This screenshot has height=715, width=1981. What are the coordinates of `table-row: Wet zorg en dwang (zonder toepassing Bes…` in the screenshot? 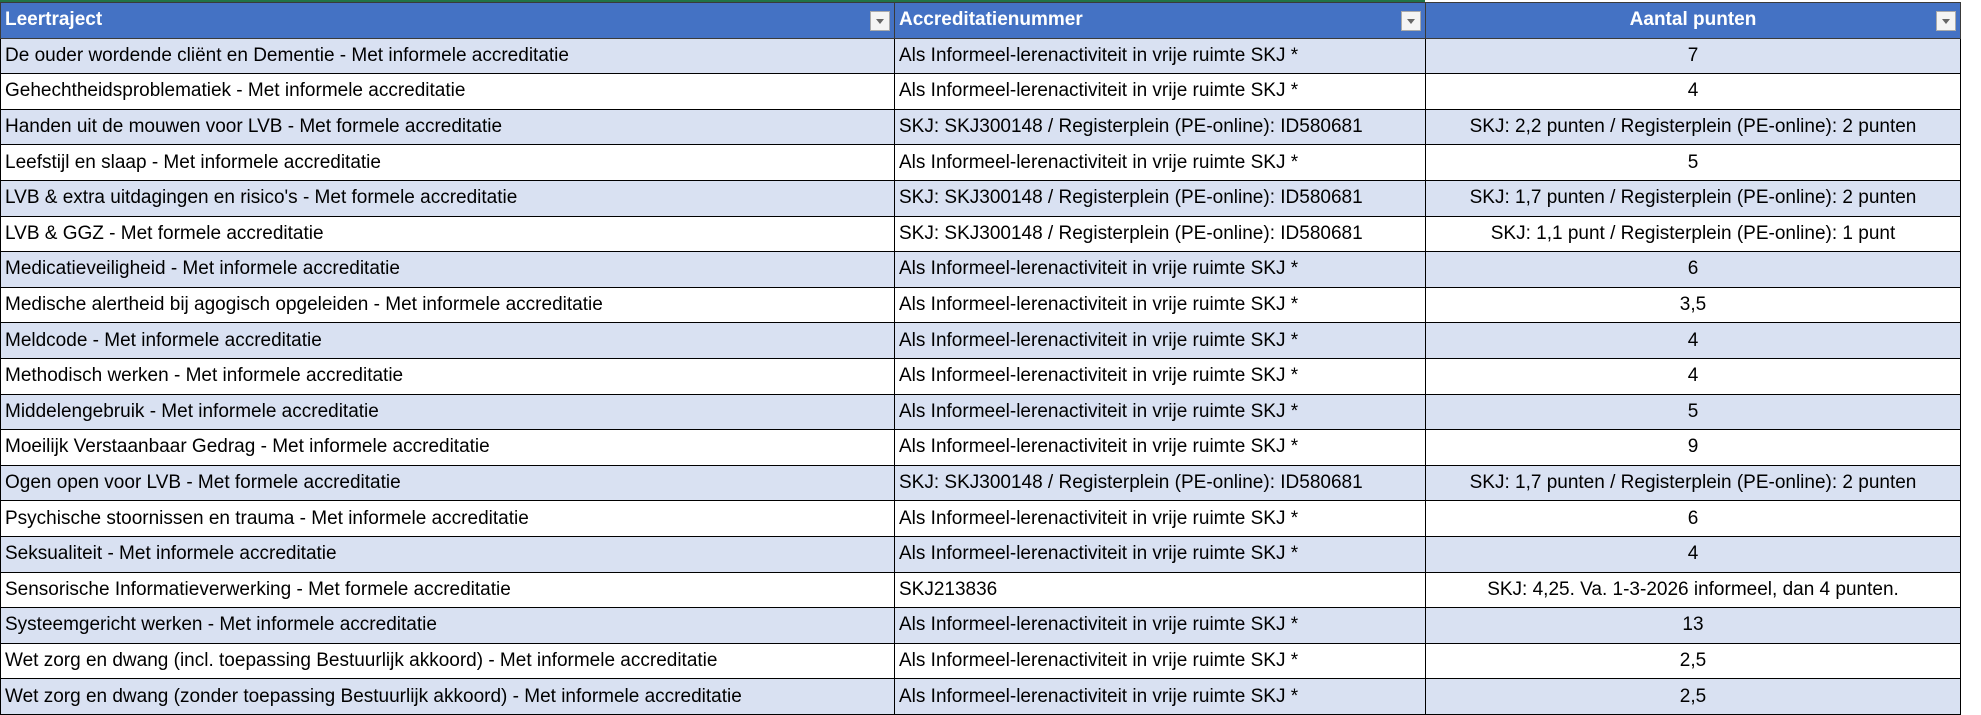 It's located at (980, 696).